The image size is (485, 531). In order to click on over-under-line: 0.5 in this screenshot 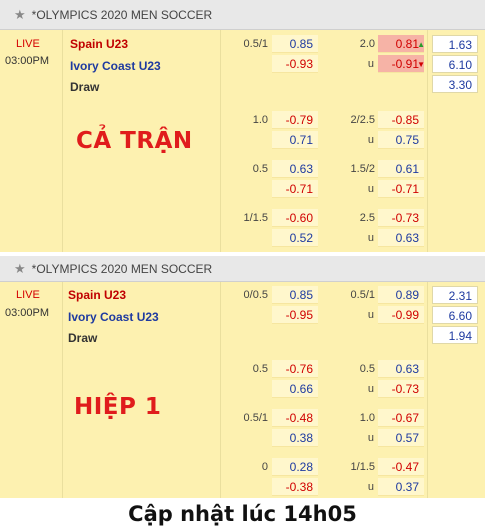, I will do `click(367, 369)`.